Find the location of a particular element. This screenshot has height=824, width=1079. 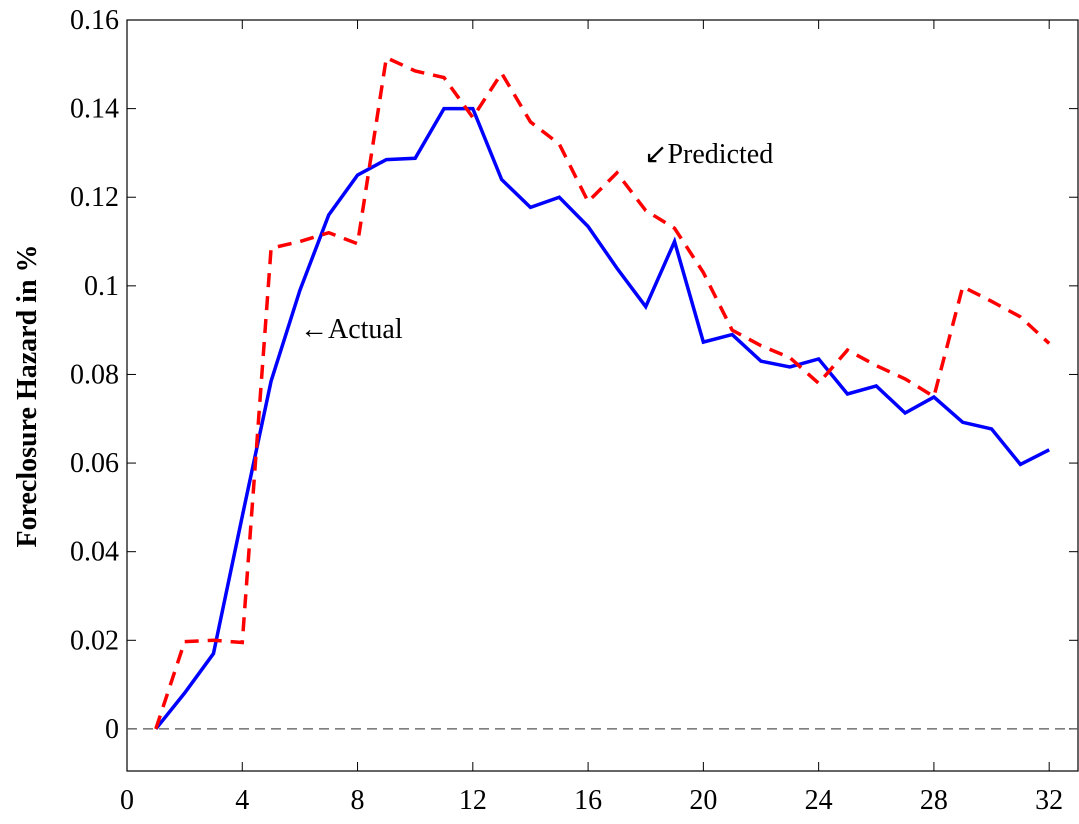

x-tick-label: 8 is located at coordinates (358, 800).